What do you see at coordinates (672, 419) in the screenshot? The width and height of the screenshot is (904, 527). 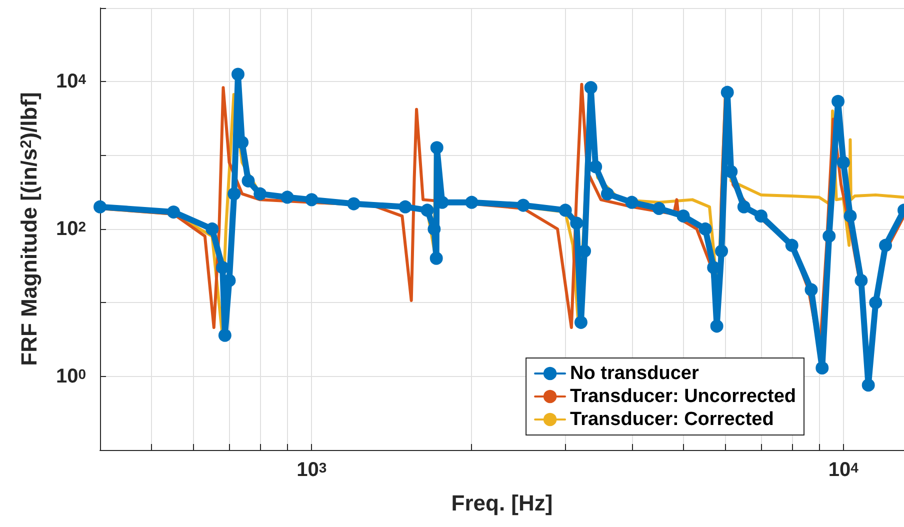 I see `legend-label: Transducer: Corrected` at bounding box center [672, 419].